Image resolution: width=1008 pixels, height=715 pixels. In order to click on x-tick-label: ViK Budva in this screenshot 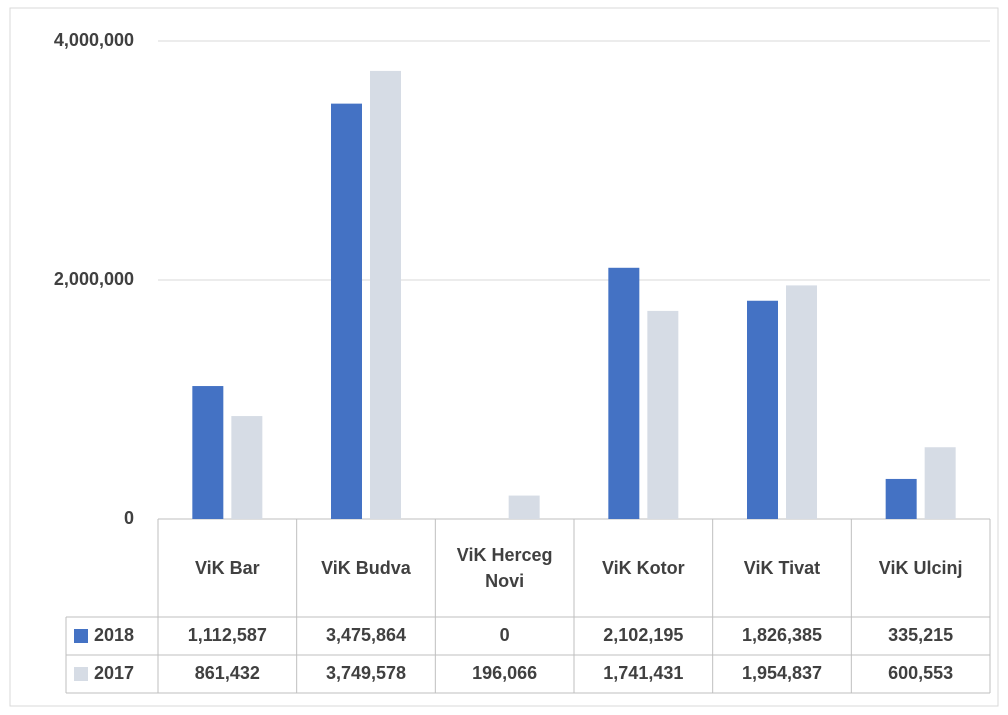, I will do `click(366, 568)`.